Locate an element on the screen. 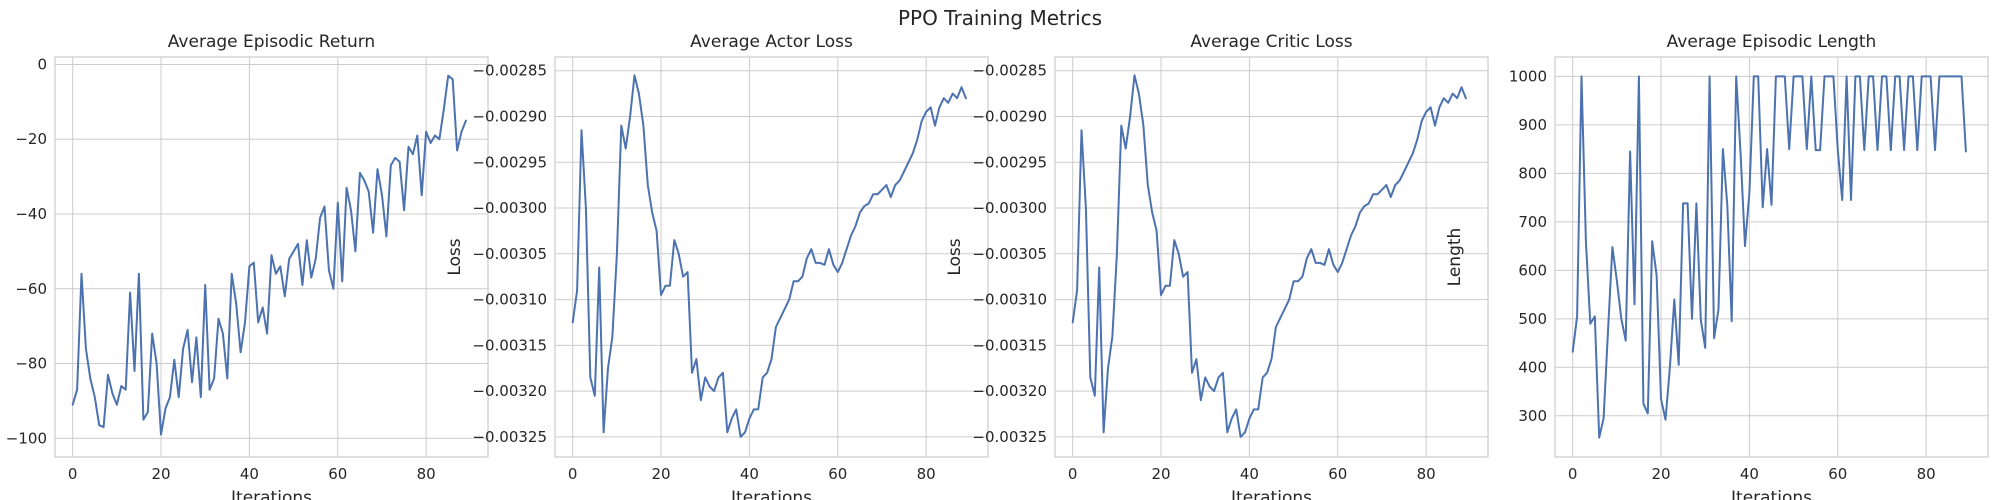  y-tick-label: −80 is located at coordinates (31, 364).